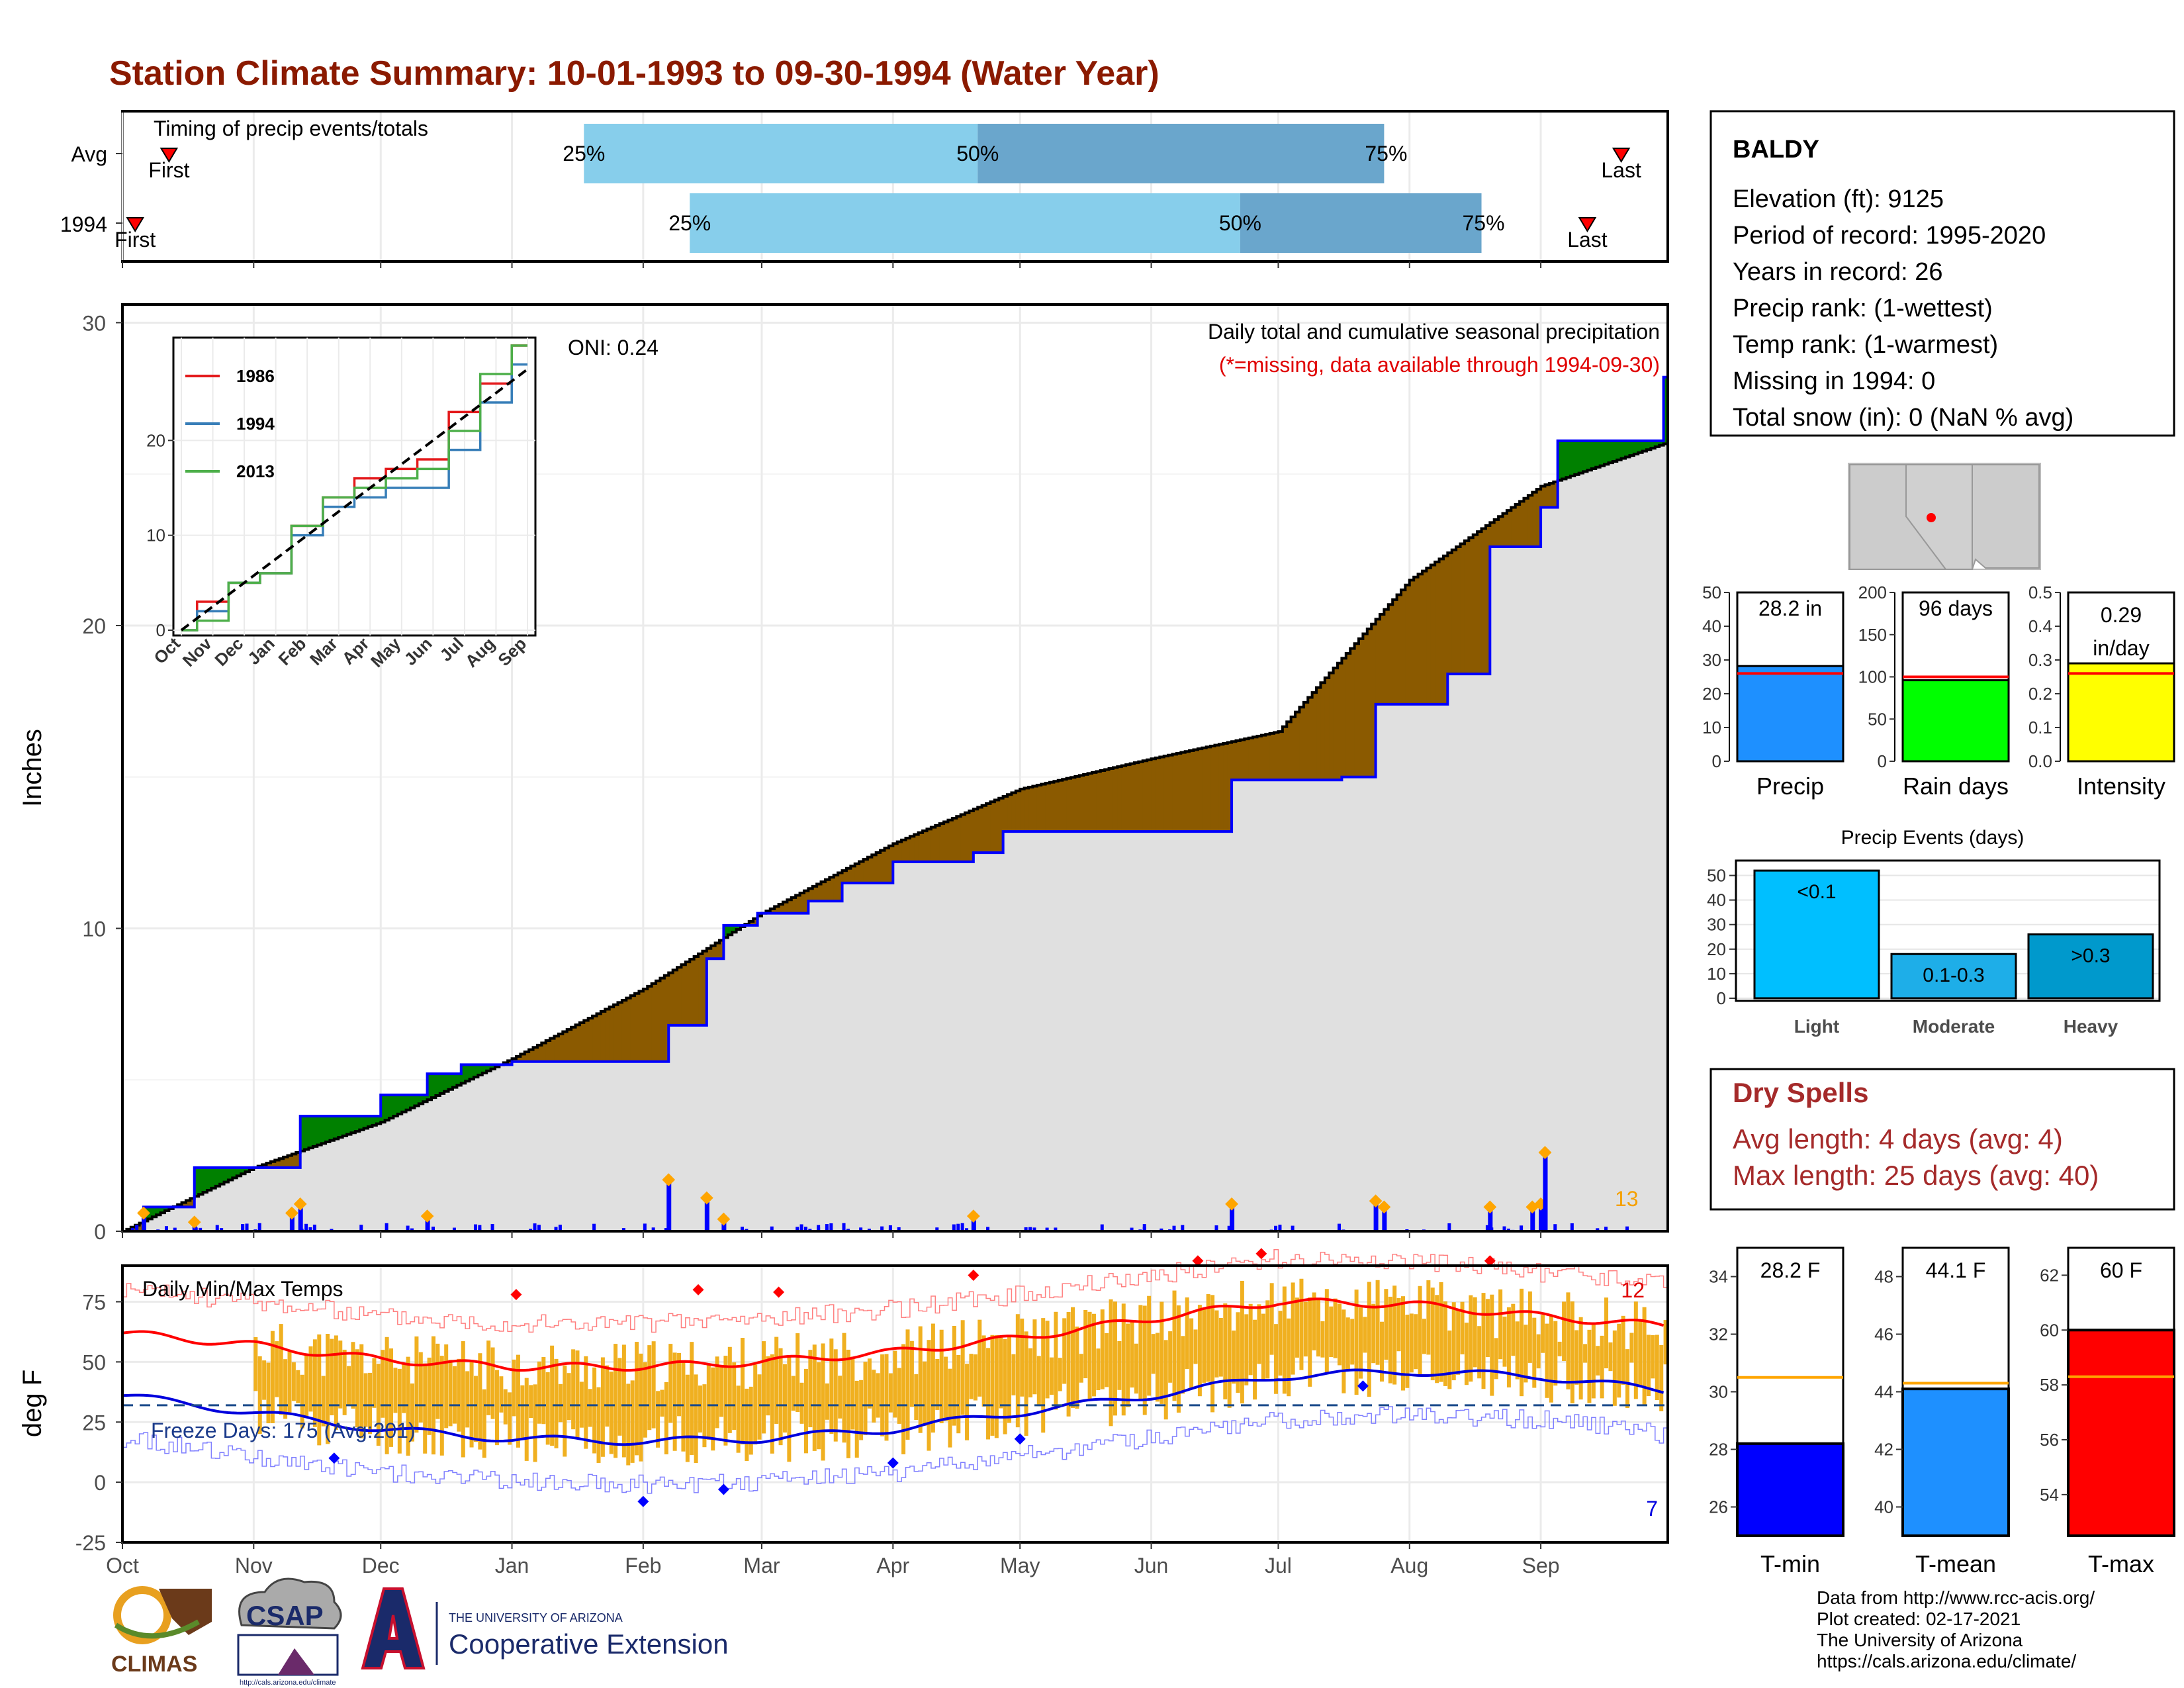 Image resolution: width=2184 pixels, height=1688 pixels. I want to click on temp-frame, so click(895, 1404).